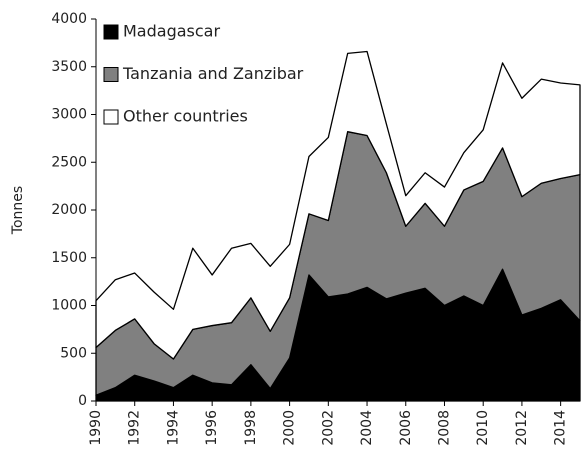 The height and width of the screenshot is (454, 582). What do you see at coordinates (522, 428) in the screenshot?
I see `x-tick-label: 2012` at bounding box center [522, 428].